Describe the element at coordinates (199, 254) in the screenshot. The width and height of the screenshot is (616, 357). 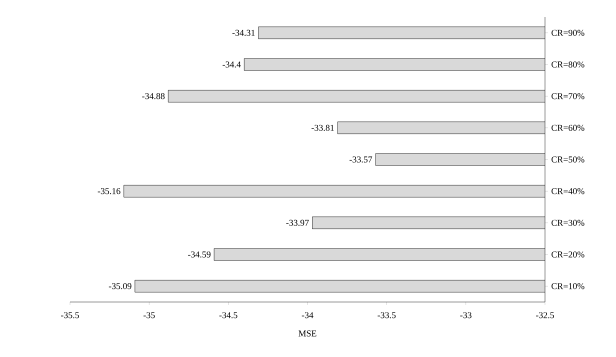
I see `data-label: -34.59` at that location.